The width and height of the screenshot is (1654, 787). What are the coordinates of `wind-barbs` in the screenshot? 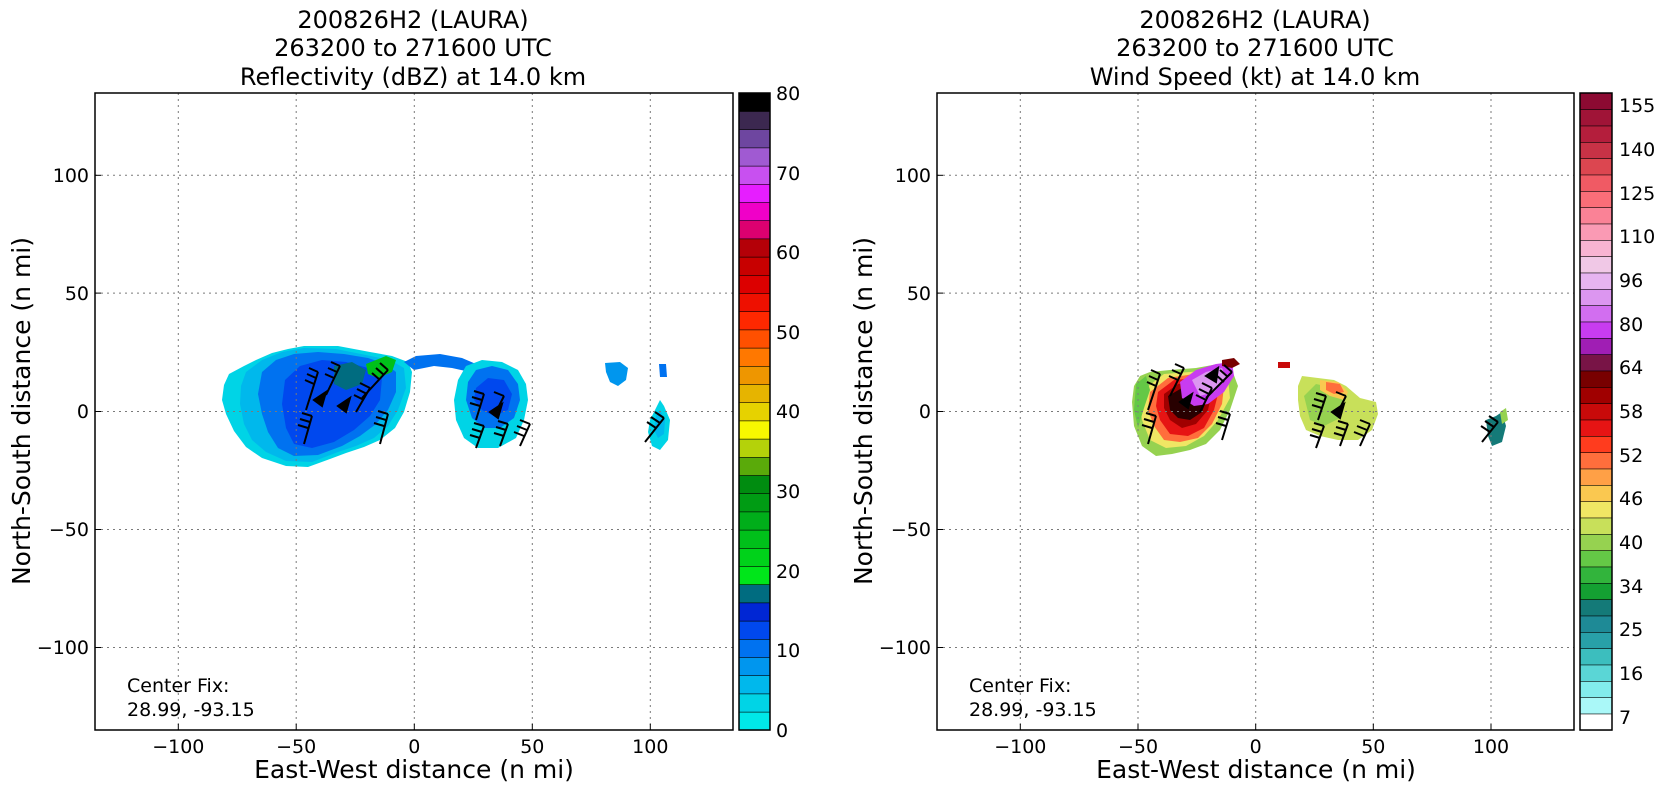 It's located at (1320, 406).